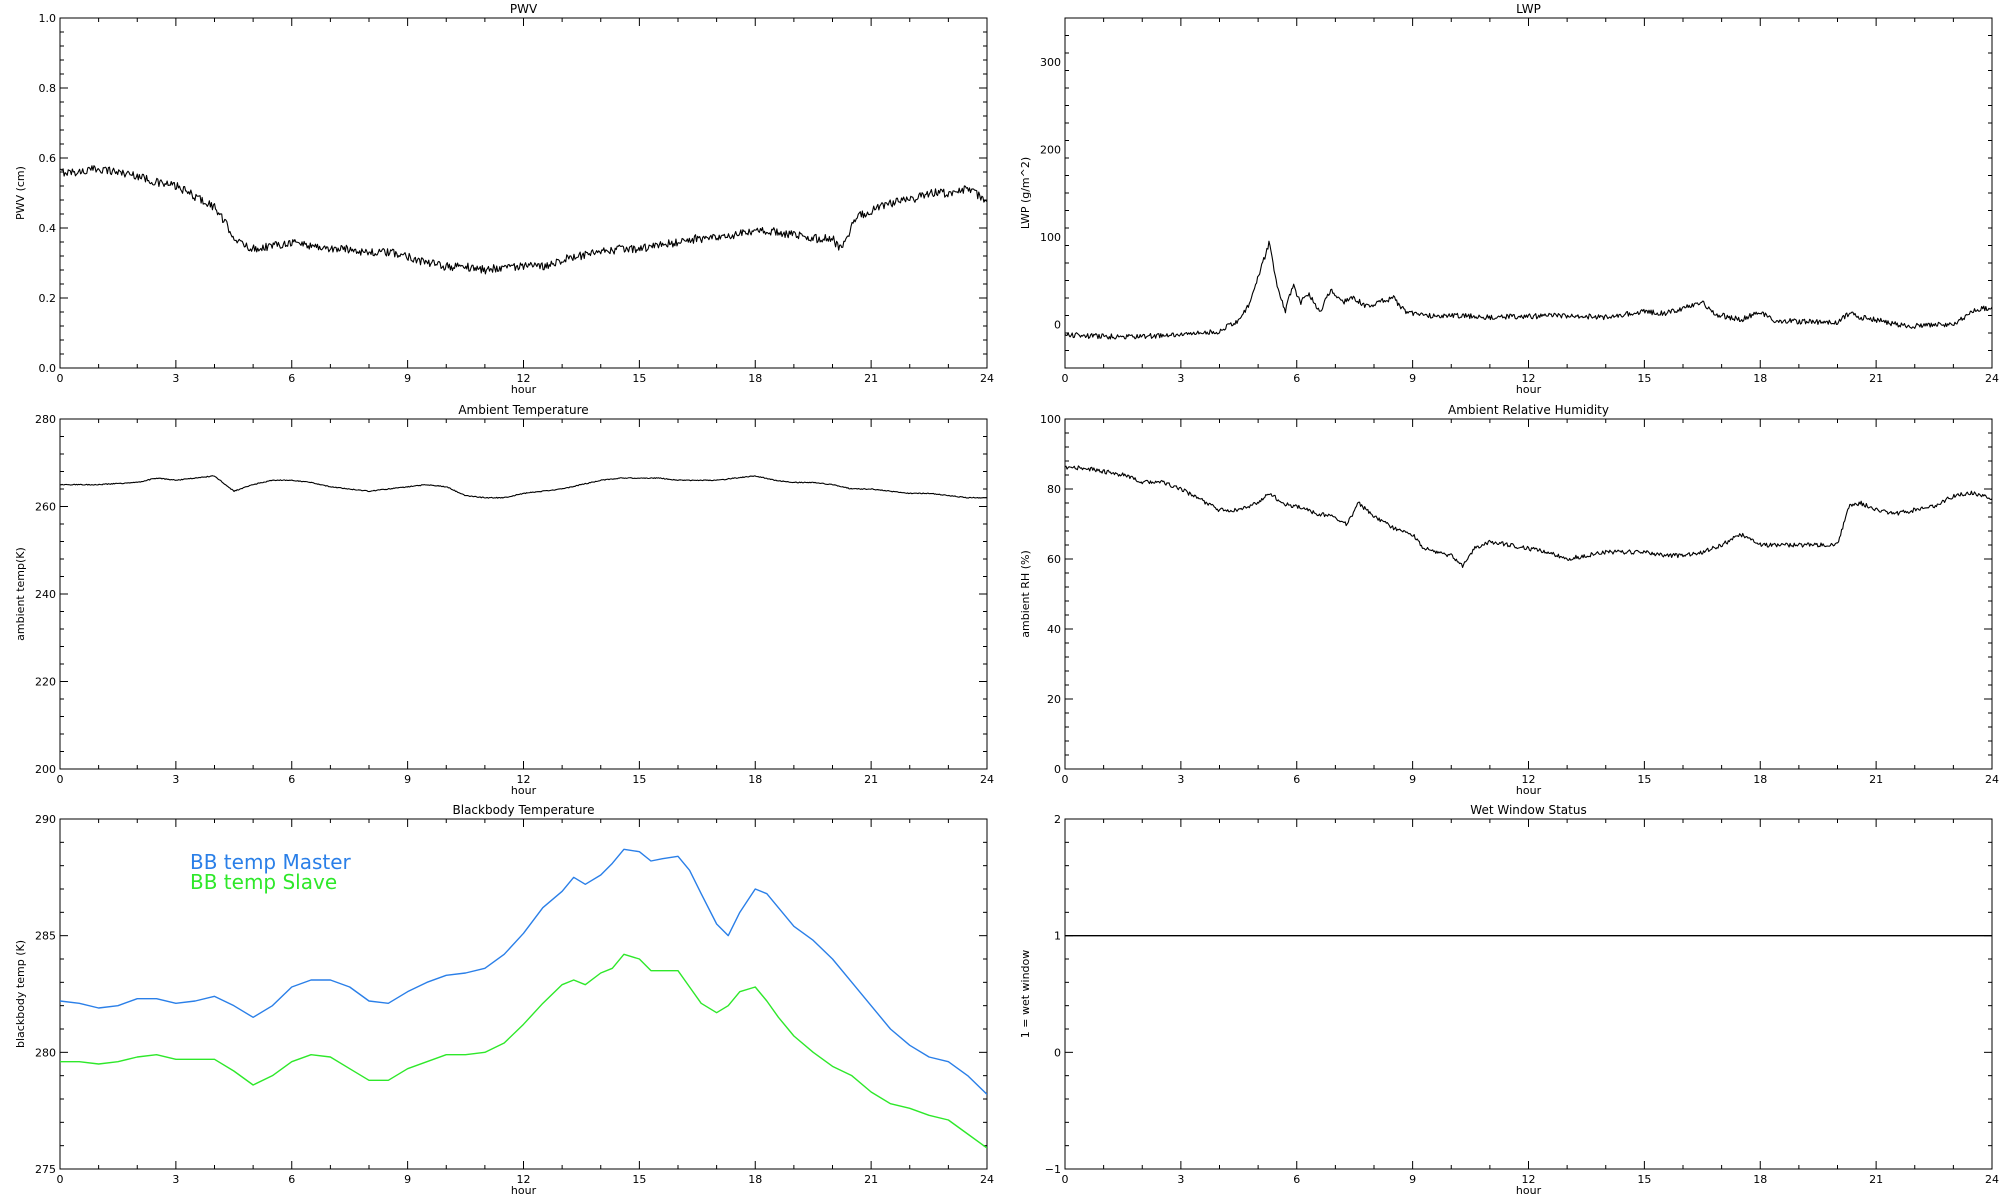 This screenshot has width=2000, height=1200. I want to click on y-tick-label: 285, so click(45, 936).